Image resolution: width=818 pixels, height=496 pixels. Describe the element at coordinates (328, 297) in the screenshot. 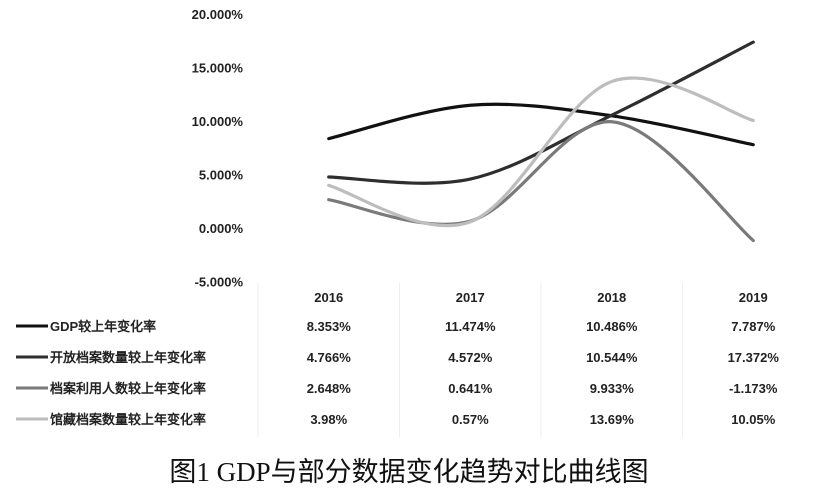

I see `x-category-label: 2016` at that location.